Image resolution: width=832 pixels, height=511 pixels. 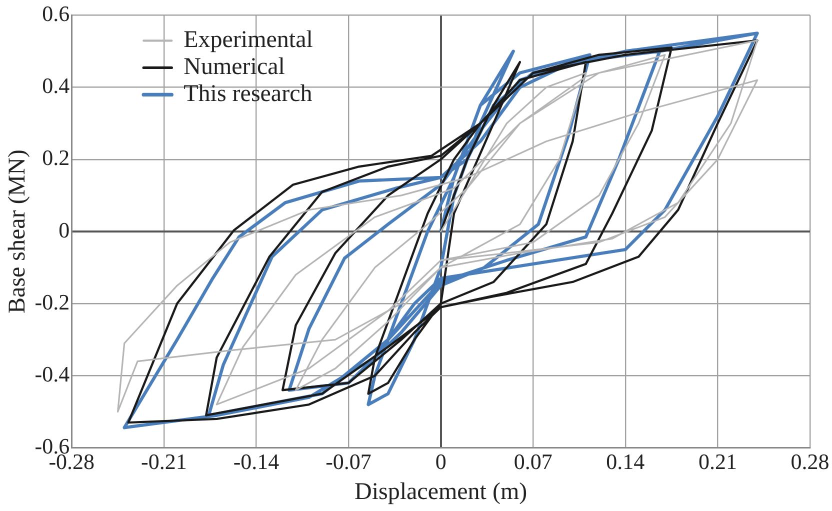 What do you see at coordinates (441, 491) in the screenshot?
I see `x-axis-title: Displacement (m)` at bounding box center [441, 491].